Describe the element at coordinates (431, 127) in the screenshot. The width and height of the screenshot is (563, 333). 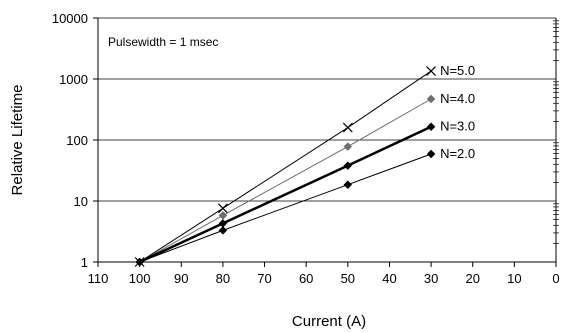
I see `data-point-N=3.0-3` at that location.